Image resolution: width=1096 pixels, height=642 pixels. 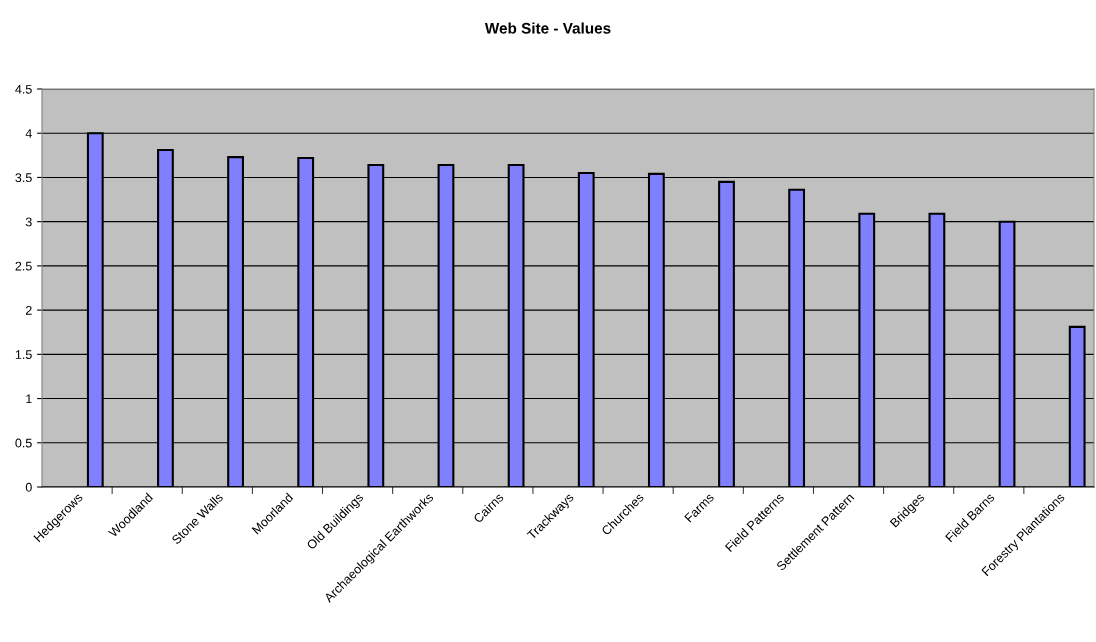 What do you see at coordinates (28, 133) in the screenshot?
I see `y-tick-label: 4` at bounding box center [28, 133].